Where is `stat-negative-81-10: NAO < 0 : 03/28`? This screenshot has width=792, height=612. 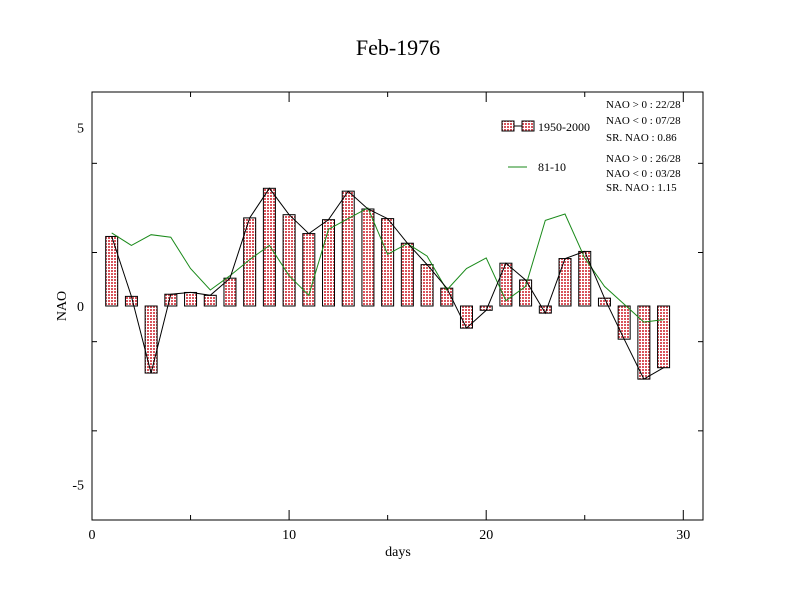
stat-negative-81-10: NAO < 0 : 03/28 is located at coordinates (643, 174).